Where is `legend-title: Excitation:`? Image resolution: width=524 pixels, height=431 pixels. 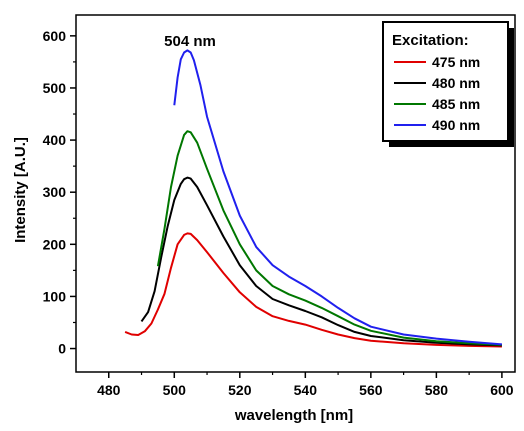 legend-title: Excitation: is located at coordinates (430, 40).